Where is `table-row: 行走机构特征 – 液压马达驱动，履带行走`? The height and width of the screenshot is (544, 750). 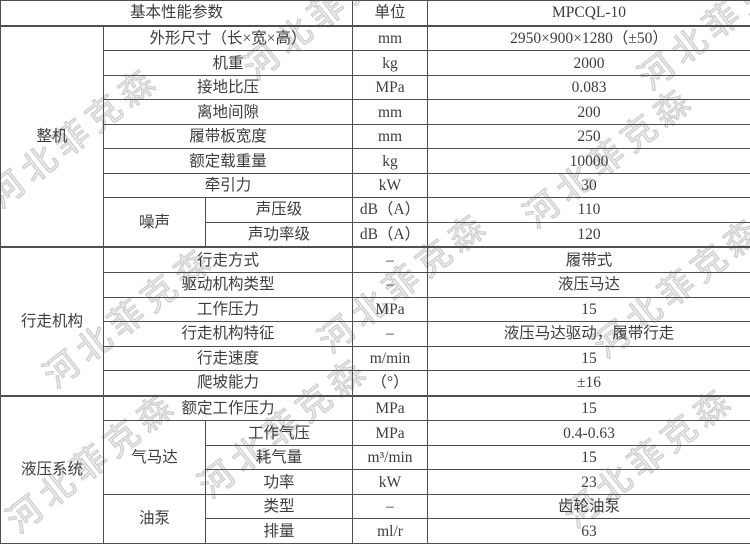
table-row: 行走机构特征 – 液压马达驱动，履带行走 is located at coordinates (375, 334).